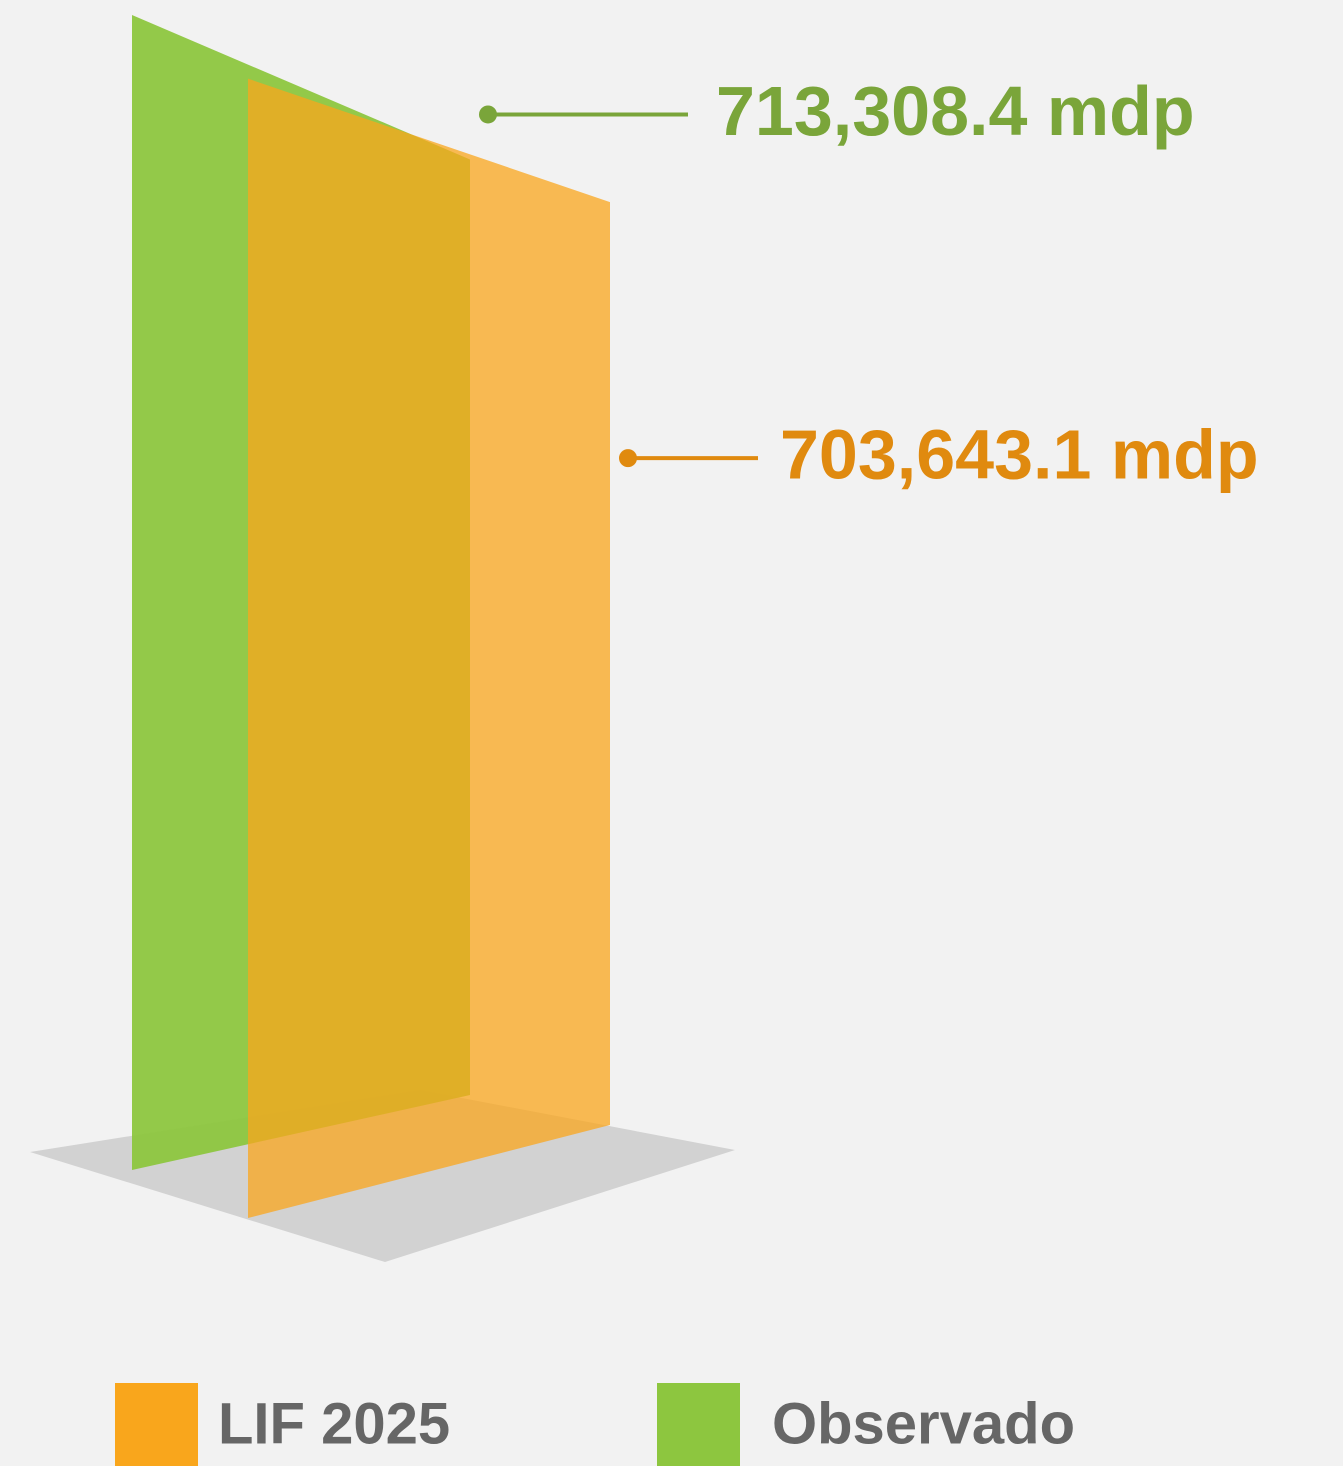 Image resolution: width=1343 pixels, height=1466 pixels. I want to click on value-label: 713,308.4 mdp, so click(955, 111).